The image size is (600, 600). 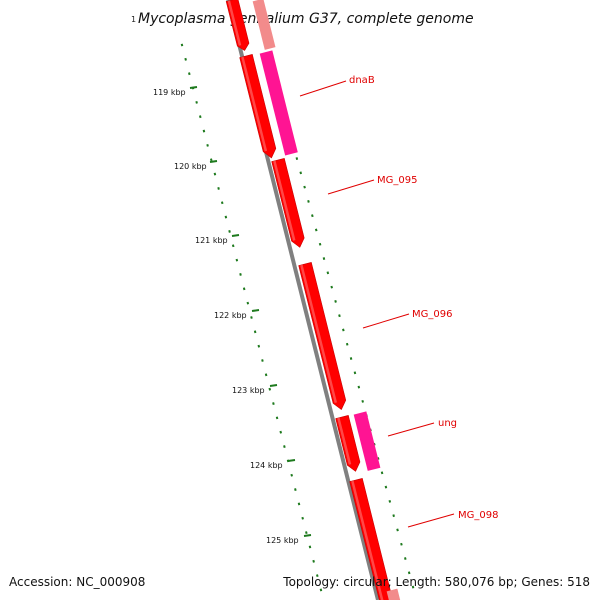 What do you see at coordinates (319, 333) in the screenshot?
I see `gene-MG_096-highlight` at bounding box center [319, 333].